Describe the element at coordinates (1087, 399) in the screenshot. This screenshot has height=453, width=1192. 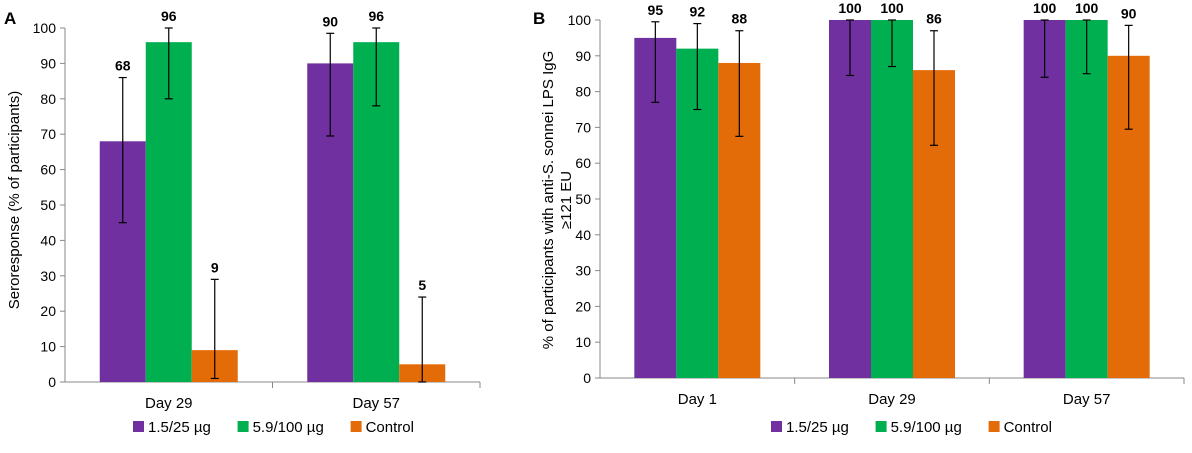
I see `panel-b-category-label: Day 57` at that location.